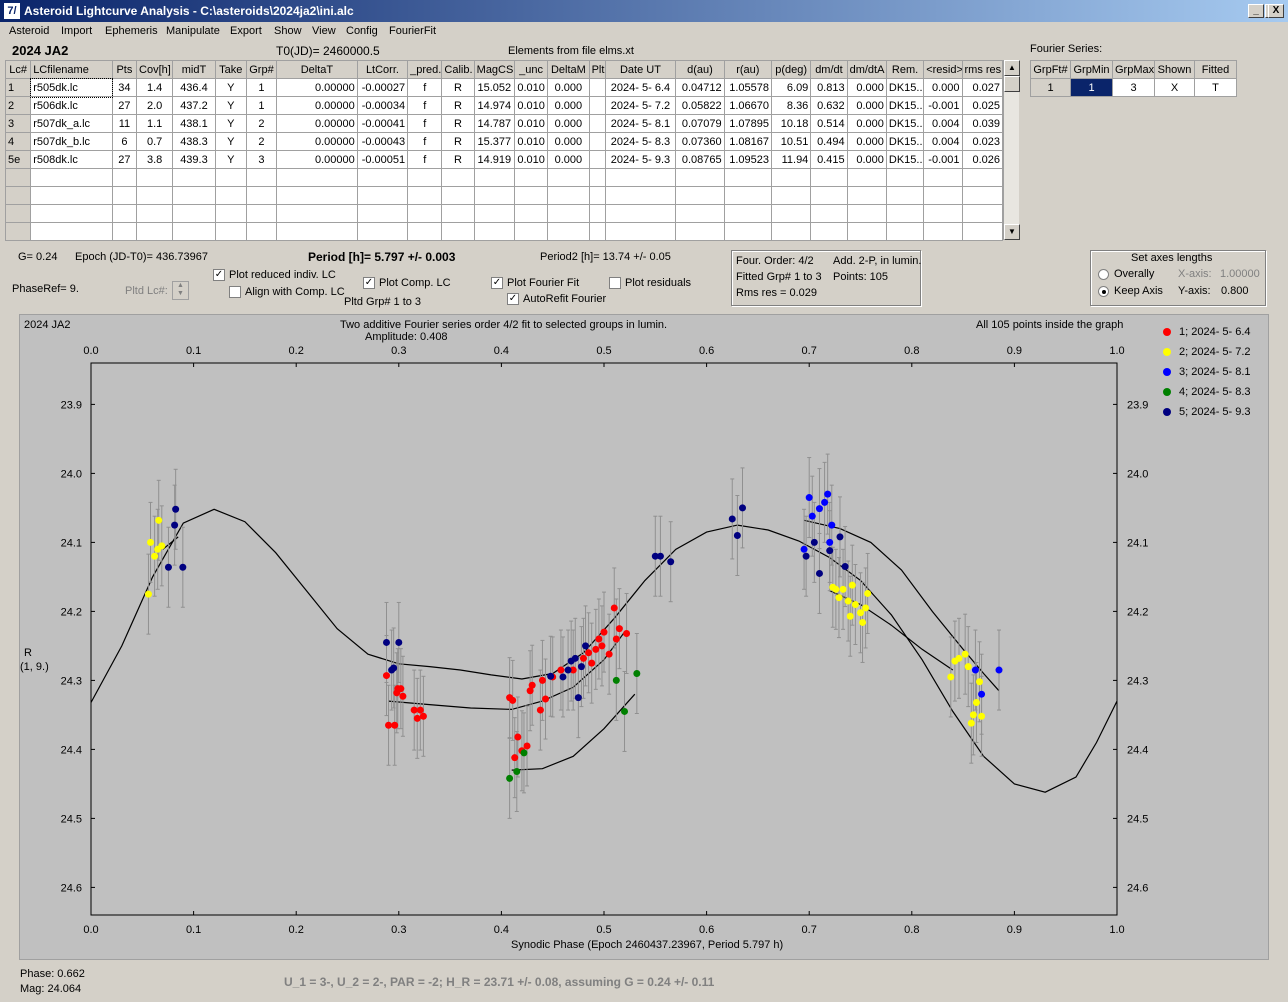  I want to click on plot-fourier-checkbox: ✓ Plot Fourier Fit, so click(535, 283).